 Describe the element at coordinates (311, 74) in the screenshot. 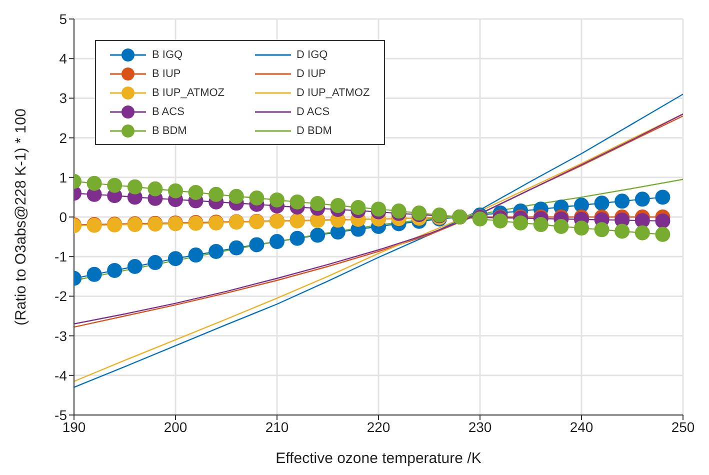

I see `legend-label: D IUP` at that location.